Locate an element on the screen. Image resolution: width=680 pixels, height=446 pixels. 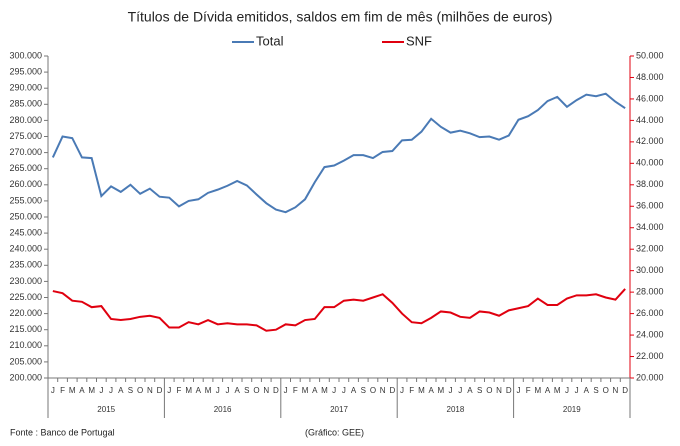
y2-tick-label: 38.000 is located at coordinates (650, 184).